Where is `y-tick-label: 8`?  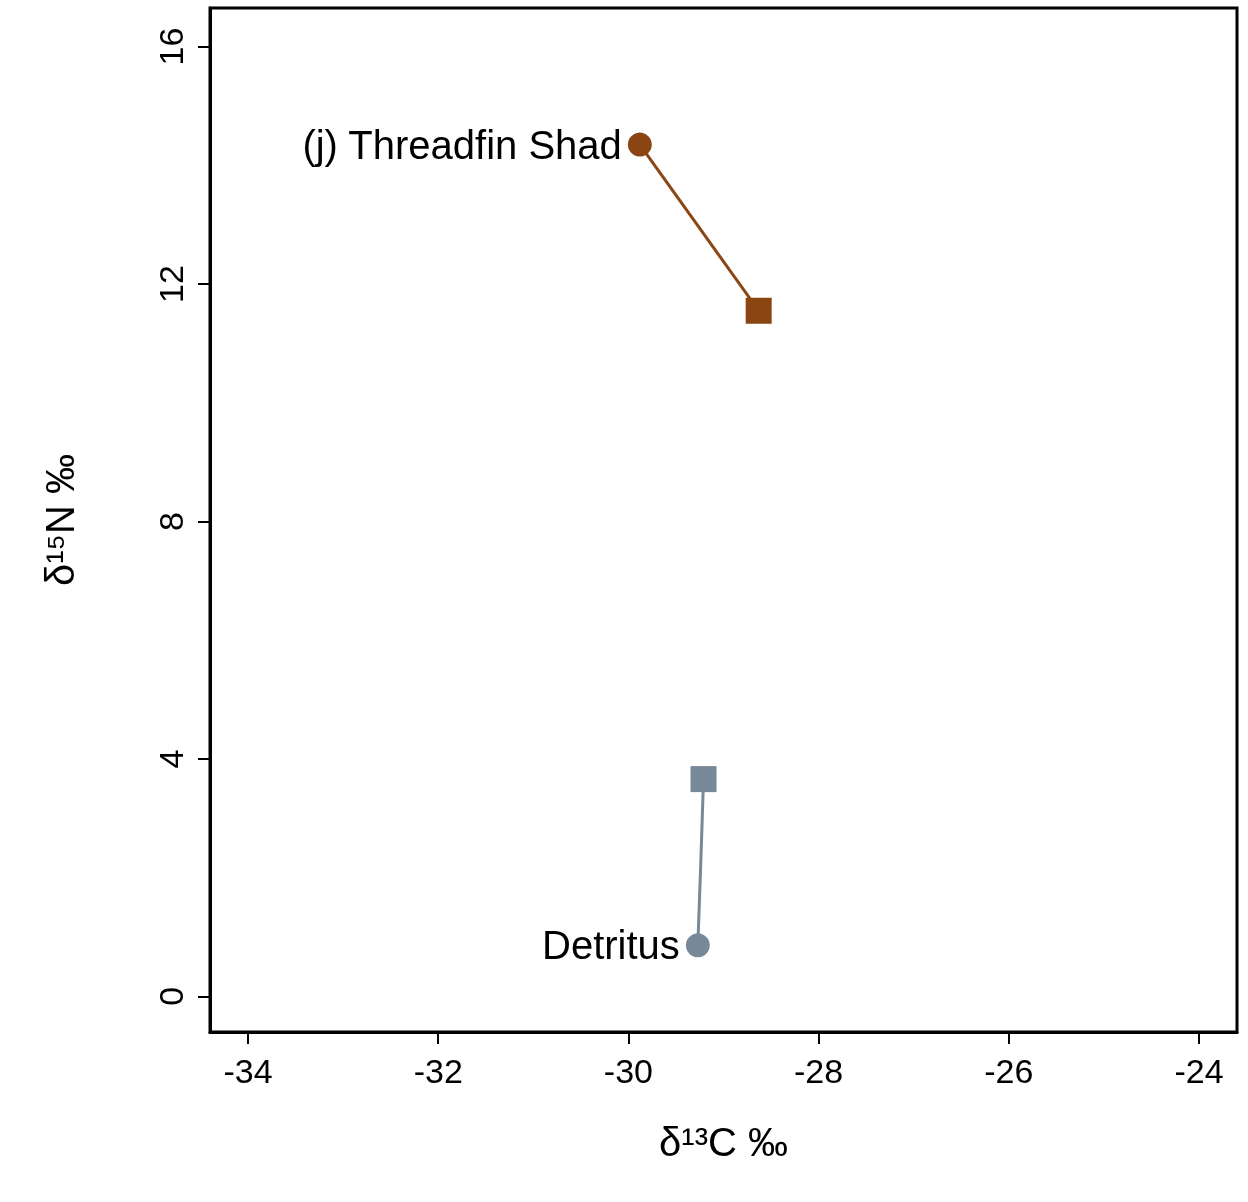
y-tick-label: 8 is located at coordinates (171, 521).